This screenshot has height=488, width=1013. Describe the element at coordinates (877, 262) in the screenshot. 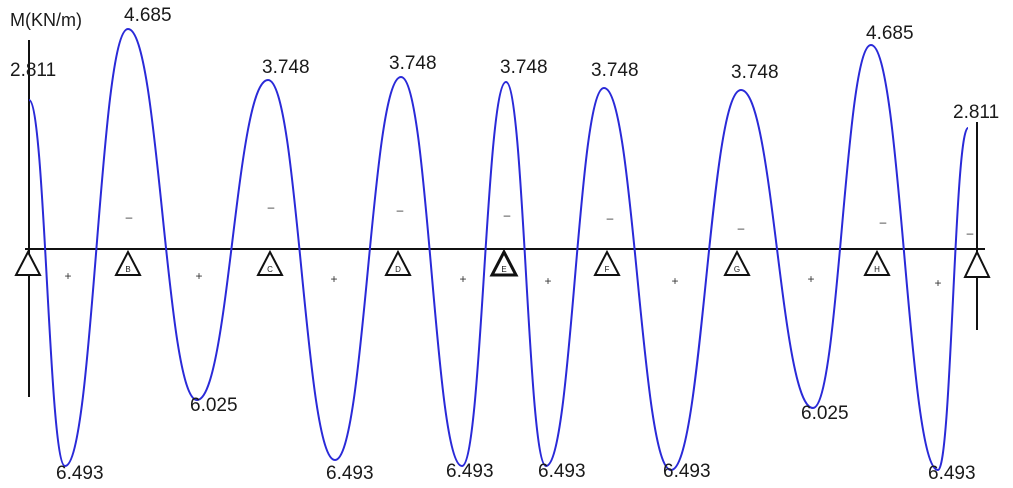

I see `support-h: H` at that location.